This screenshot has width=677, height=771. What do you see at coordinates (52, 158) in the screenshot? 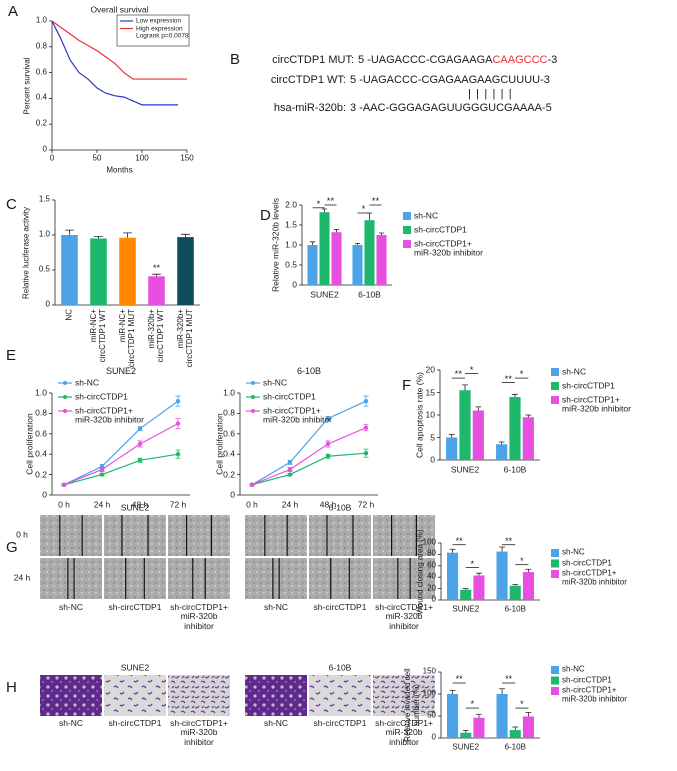
I see `x-tick-label: 0` at bounding box center [52, 158].